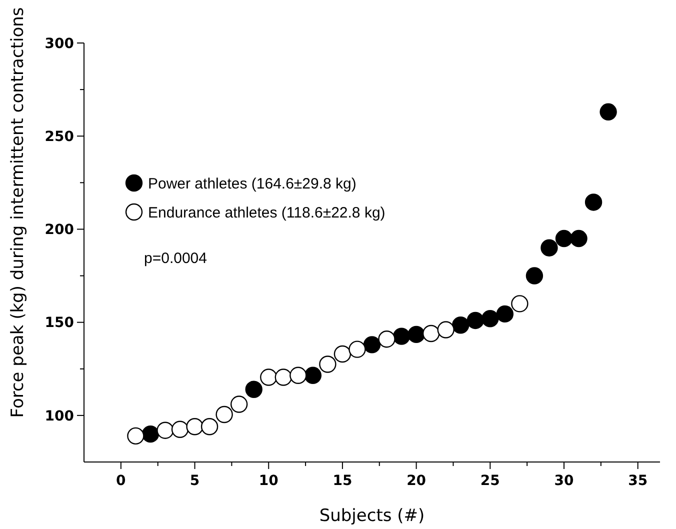 This screenshot has height=529, width=676. What do you see at coordinates (195, 481) in the screenshot?
I see `x-tick-label: 5` at bounding box center [195, 481].